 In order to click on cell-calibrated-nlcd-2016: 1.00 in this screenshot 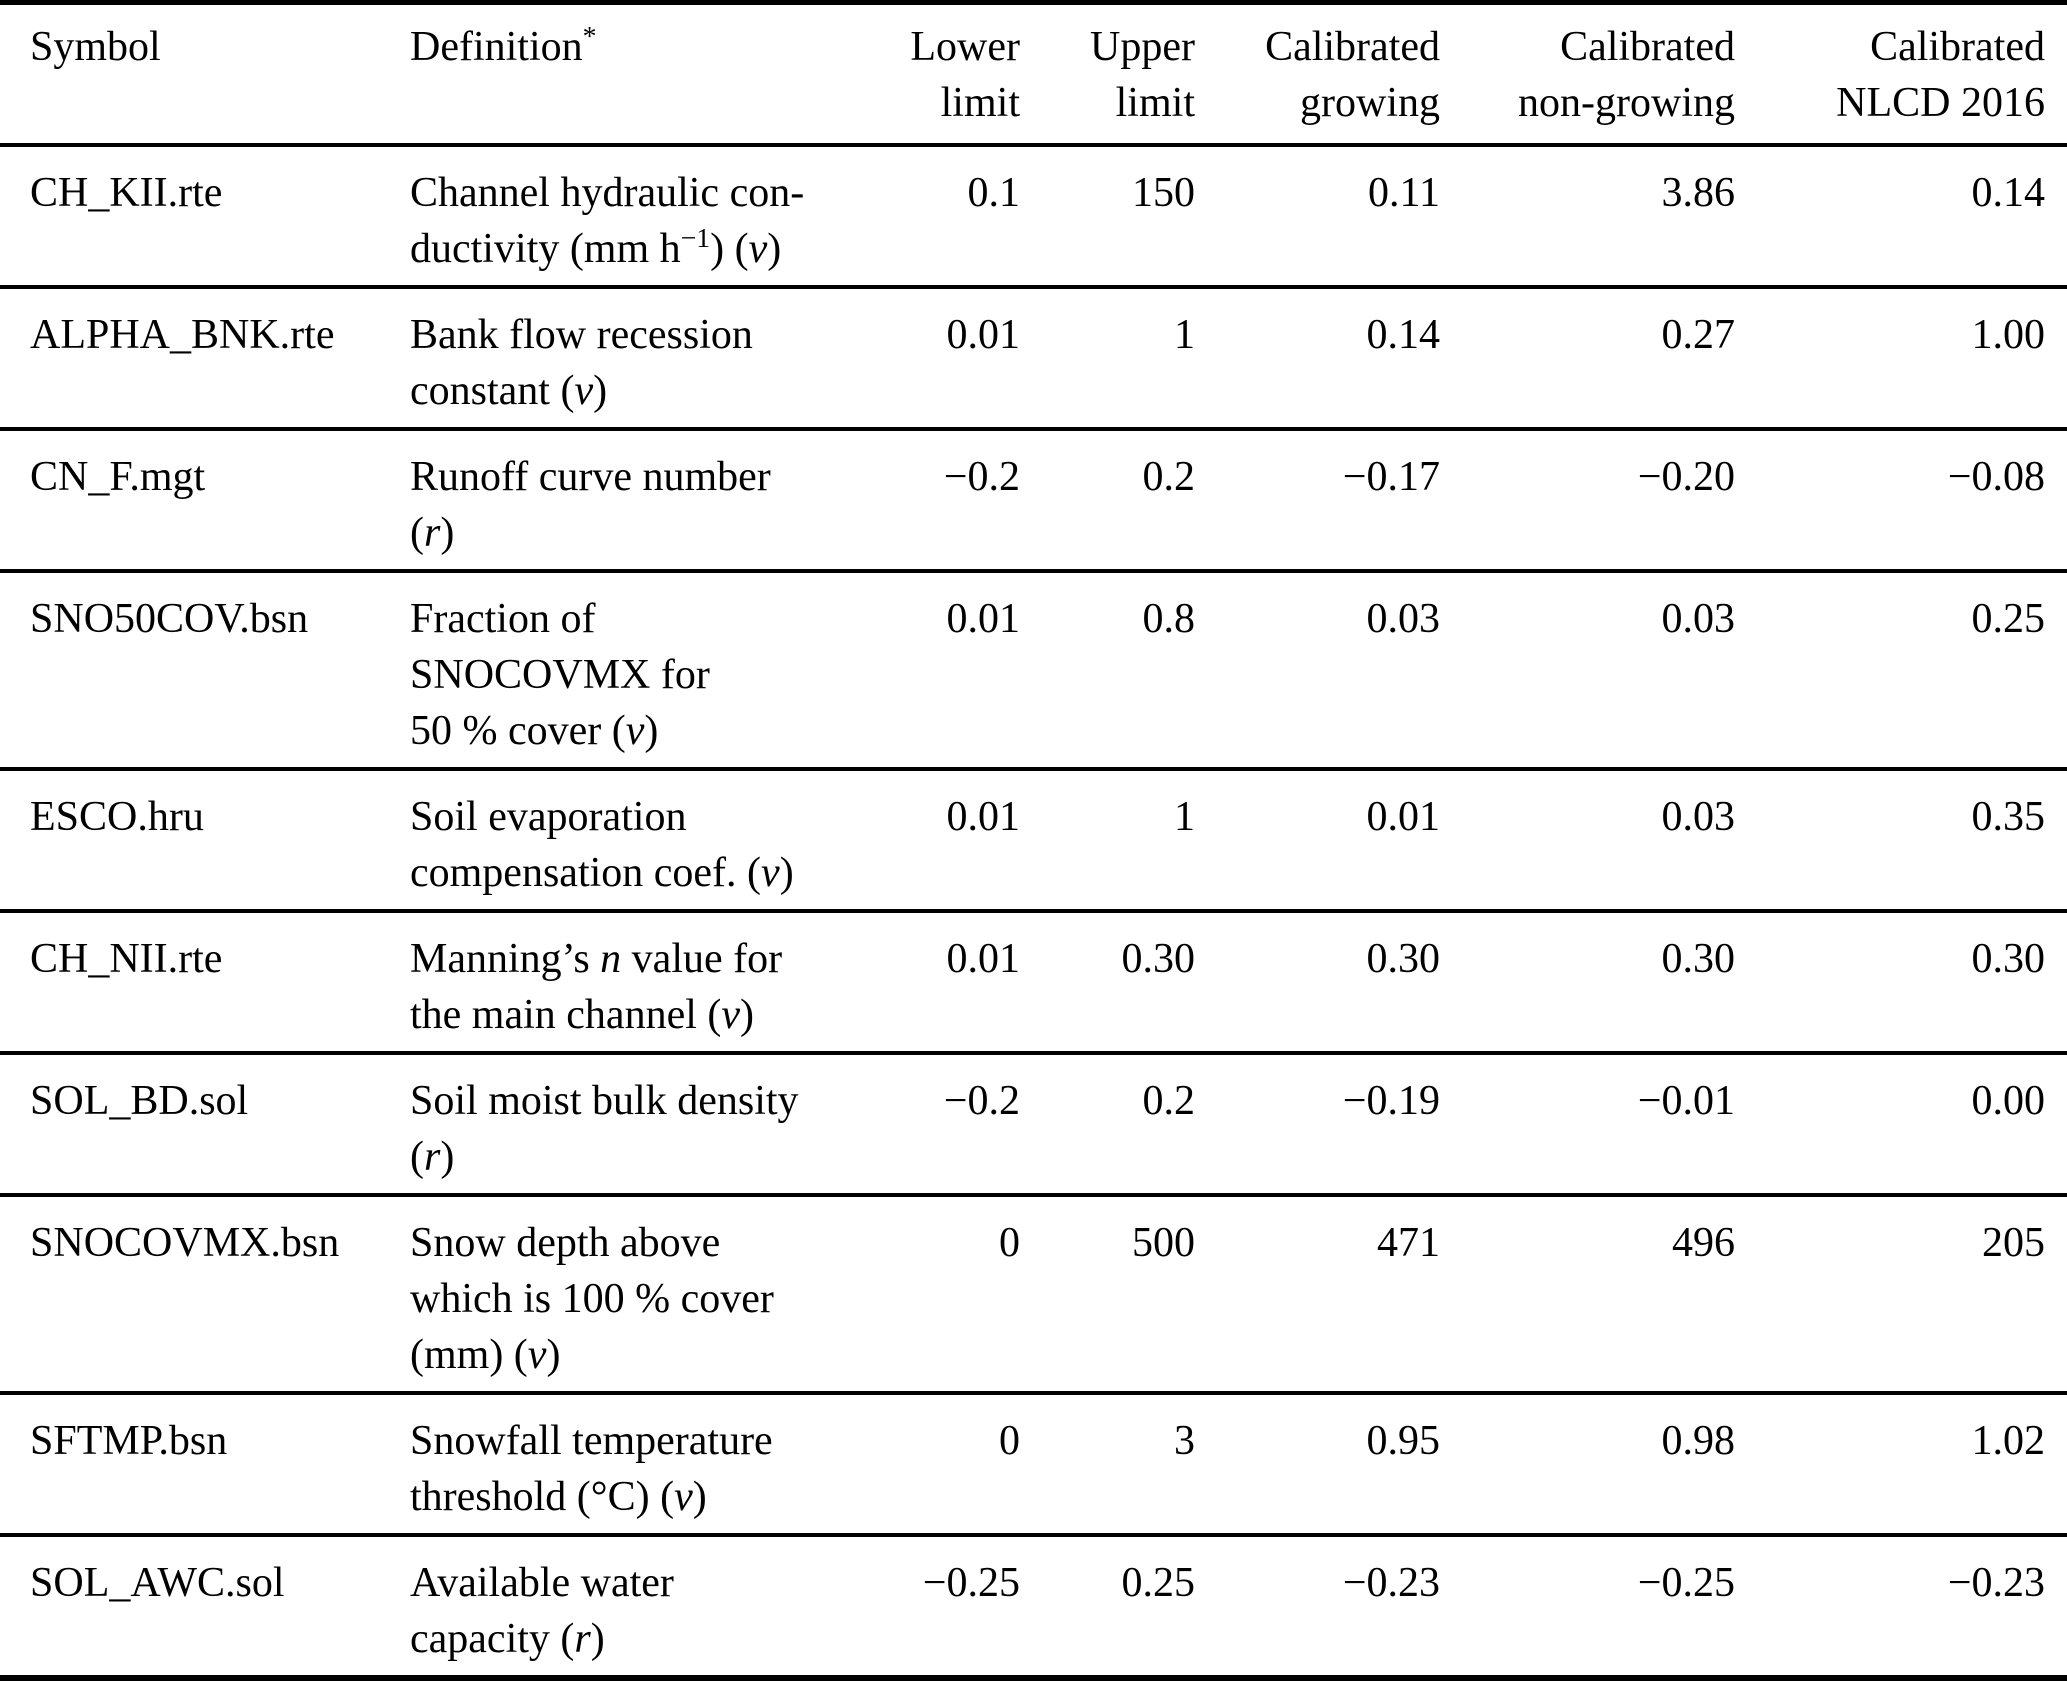, I will do `click(1901, 357)`.